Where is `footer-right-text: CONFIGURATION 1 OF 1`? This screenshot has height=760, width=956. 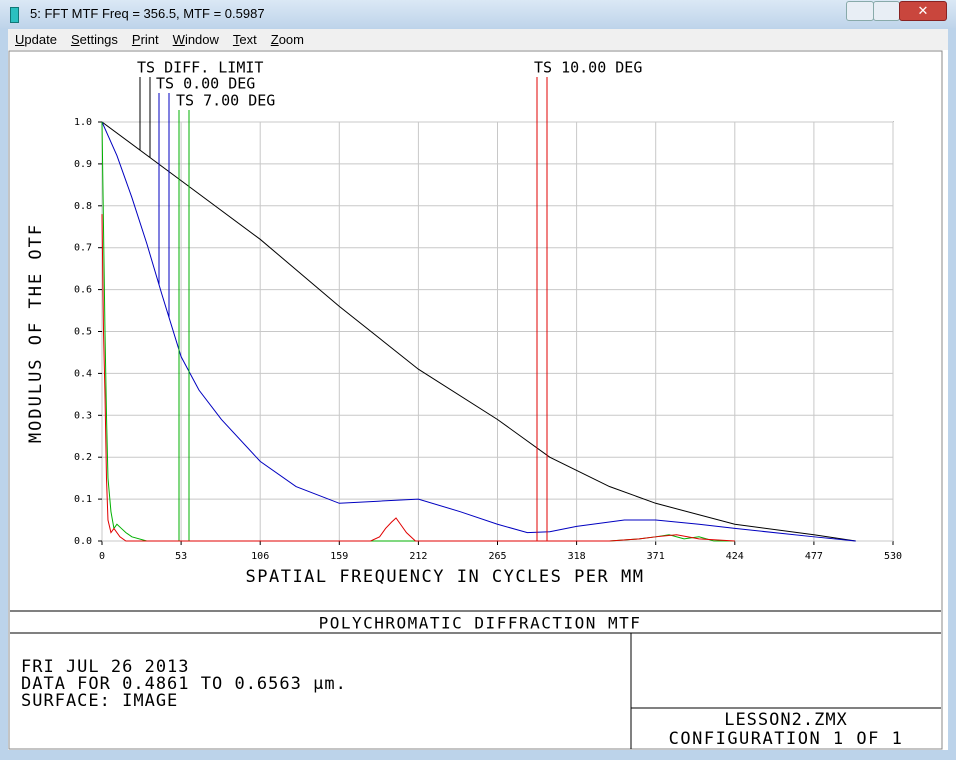 footer-right-text: CONFIGURATION 1 OF 1 is located at coordinates (786, 739).